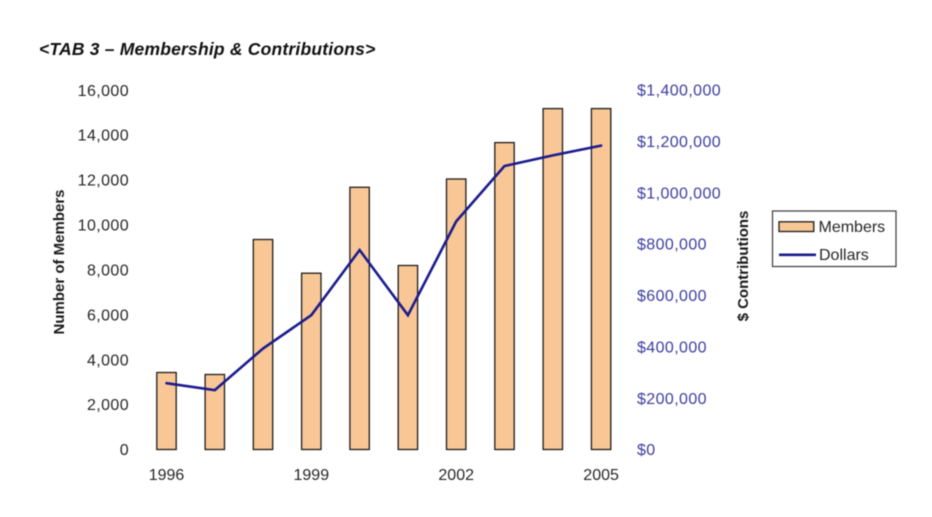 The width and height of the screenshot is (932, 517). What do you see at coordinates (672, 245) in the screenshot?
I see `svg-text: $800,000` at bounding box center [672, 245].